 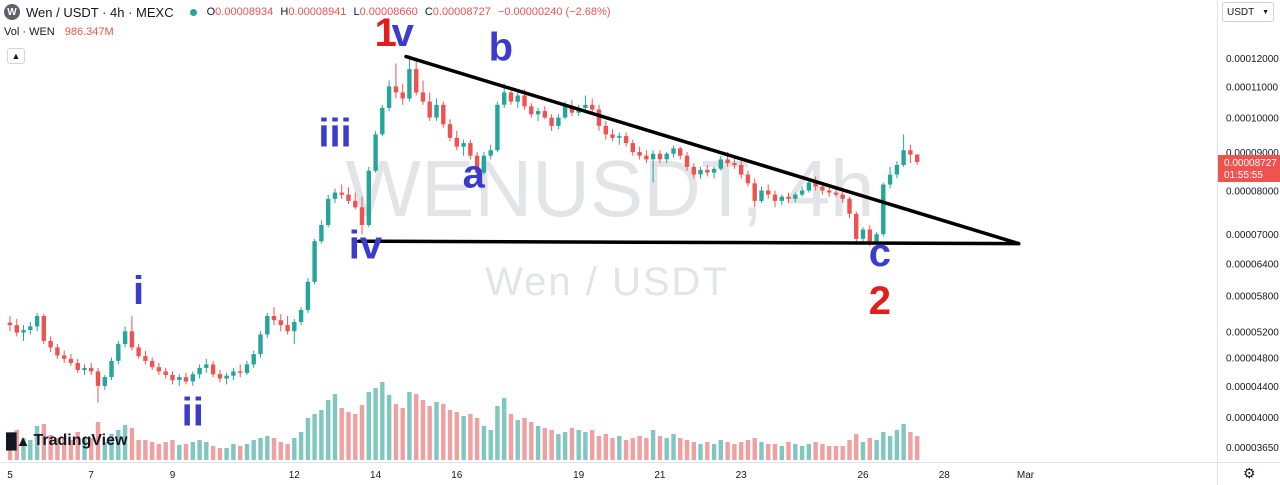 I want to click on wave-label: iv, so click(x=366, y=245).